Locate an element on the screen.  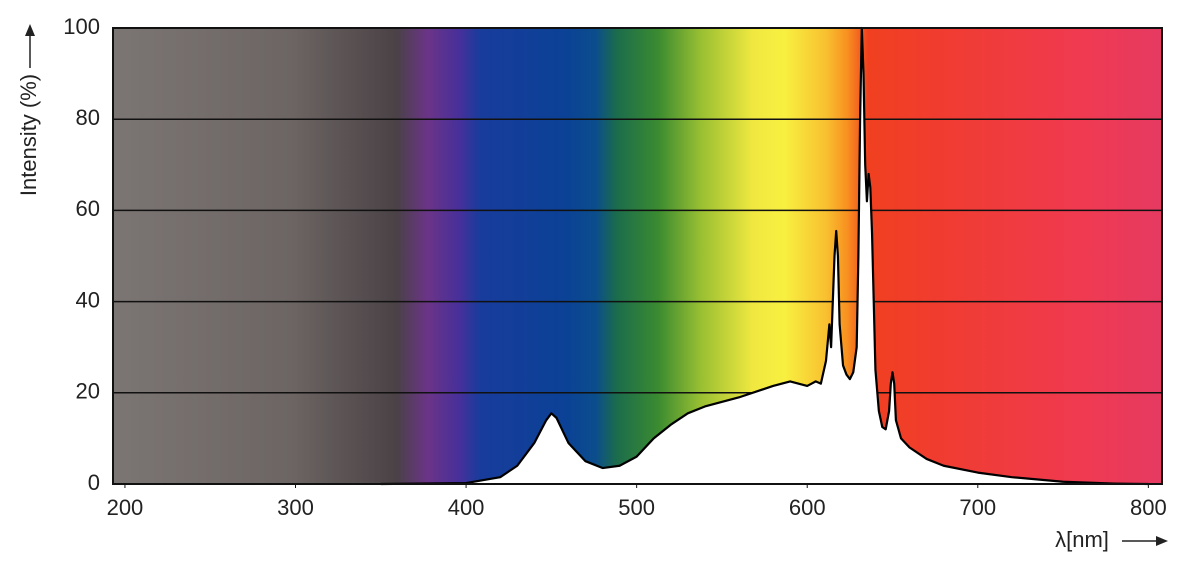
y-axis-title: Intensity (%) is located at coordinates (28, 135).